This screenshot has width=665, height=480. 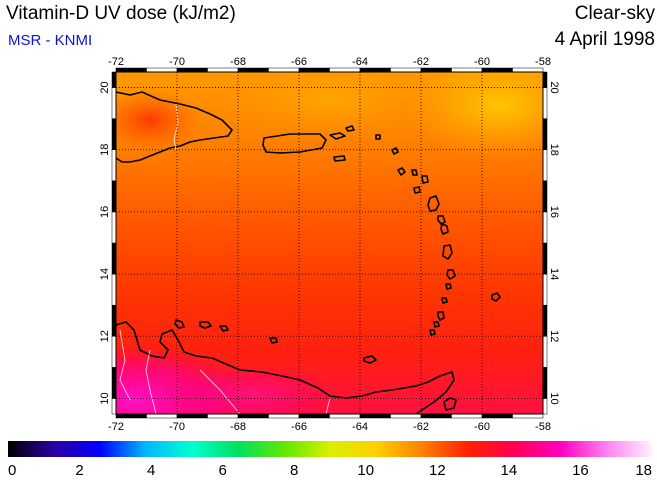 I want to click on latitude-ticks-left: 10 12 14 16 18 20, so click(x=105, y=242).